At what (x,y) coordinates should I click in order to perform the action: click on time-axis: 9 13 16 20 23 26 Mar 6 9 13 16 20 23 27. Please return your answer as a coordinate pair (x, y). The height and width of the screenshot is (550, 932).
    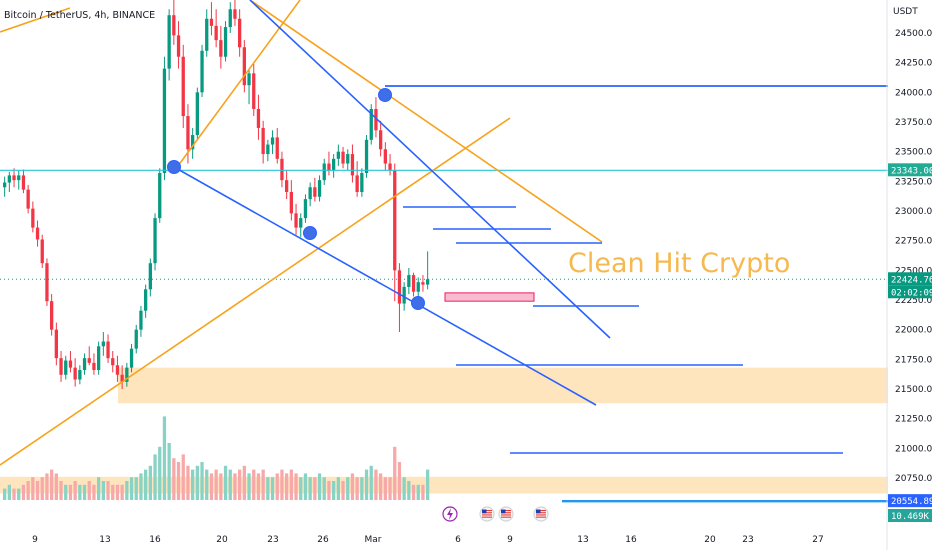
    Looking at the image, I should click on (428, 540).